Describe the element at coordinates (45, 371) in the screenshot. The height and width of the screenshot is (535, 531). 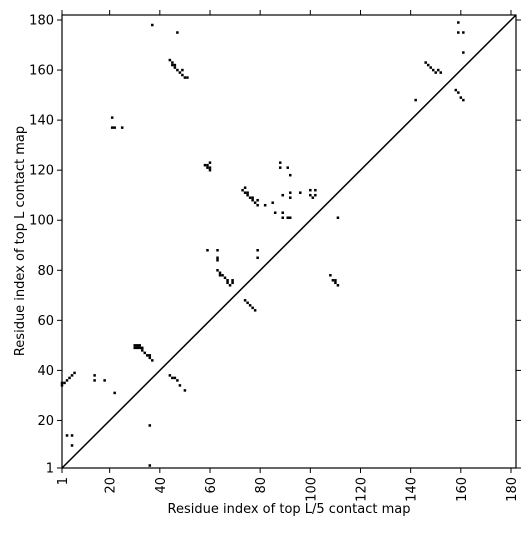
I see `y-tick-label: 40` at that location.